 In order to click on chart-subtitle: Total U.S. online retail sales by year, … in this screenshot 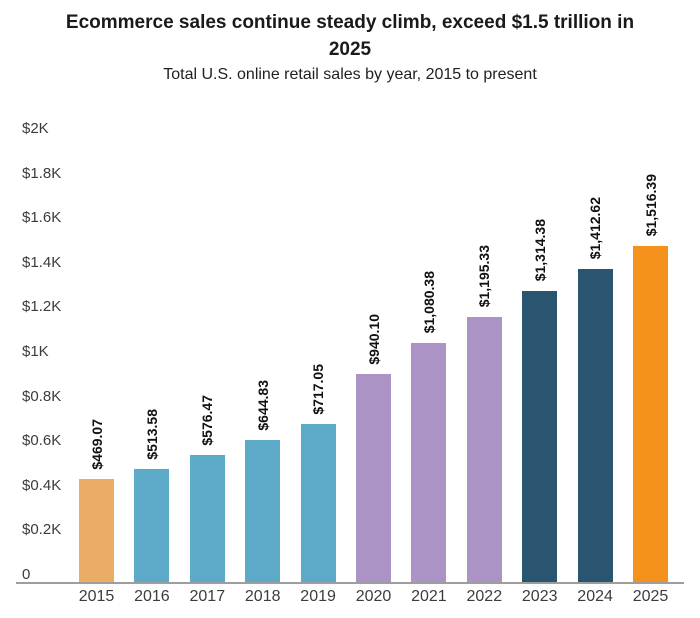, I will do `click(350, 74)`.